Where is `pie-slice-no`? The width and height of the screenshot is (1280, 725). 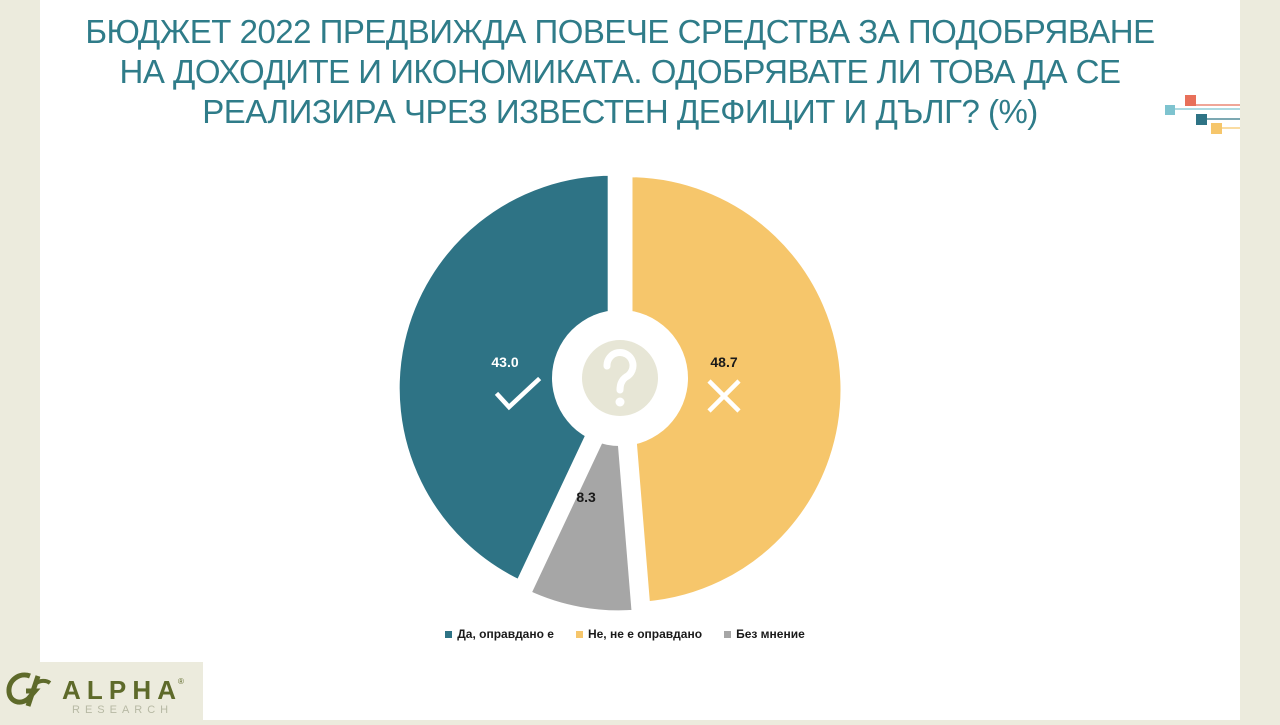 pie-slice-no is located at coordinates (736, 389).